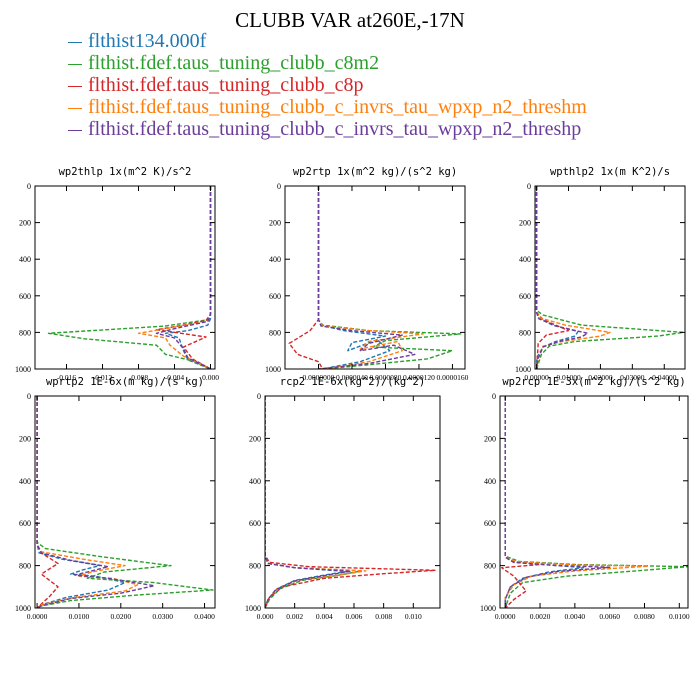  I want to click on x-tick-label: 0.0000160, so click(453, 377).